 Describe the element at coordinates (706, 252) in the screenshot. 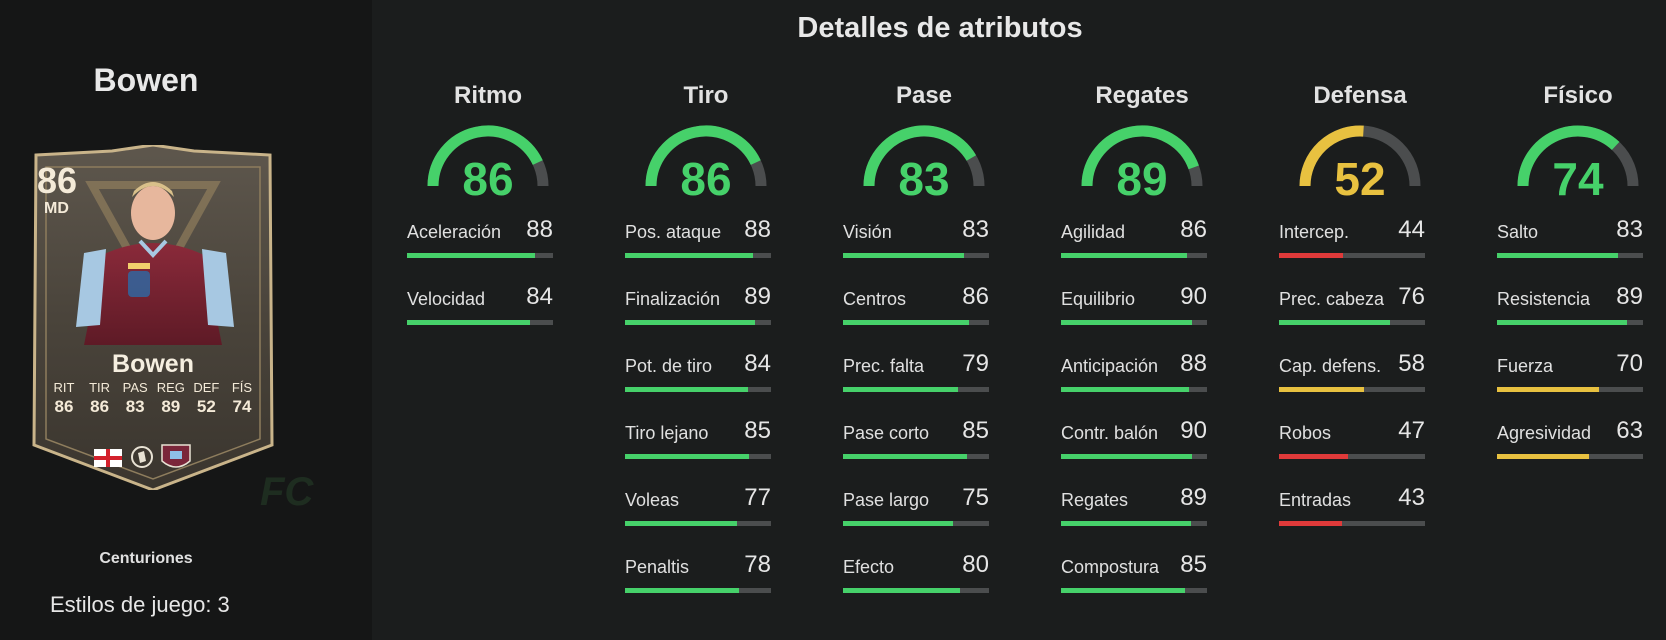

I see `attribute-row: Pos. ataque 88` at that location.